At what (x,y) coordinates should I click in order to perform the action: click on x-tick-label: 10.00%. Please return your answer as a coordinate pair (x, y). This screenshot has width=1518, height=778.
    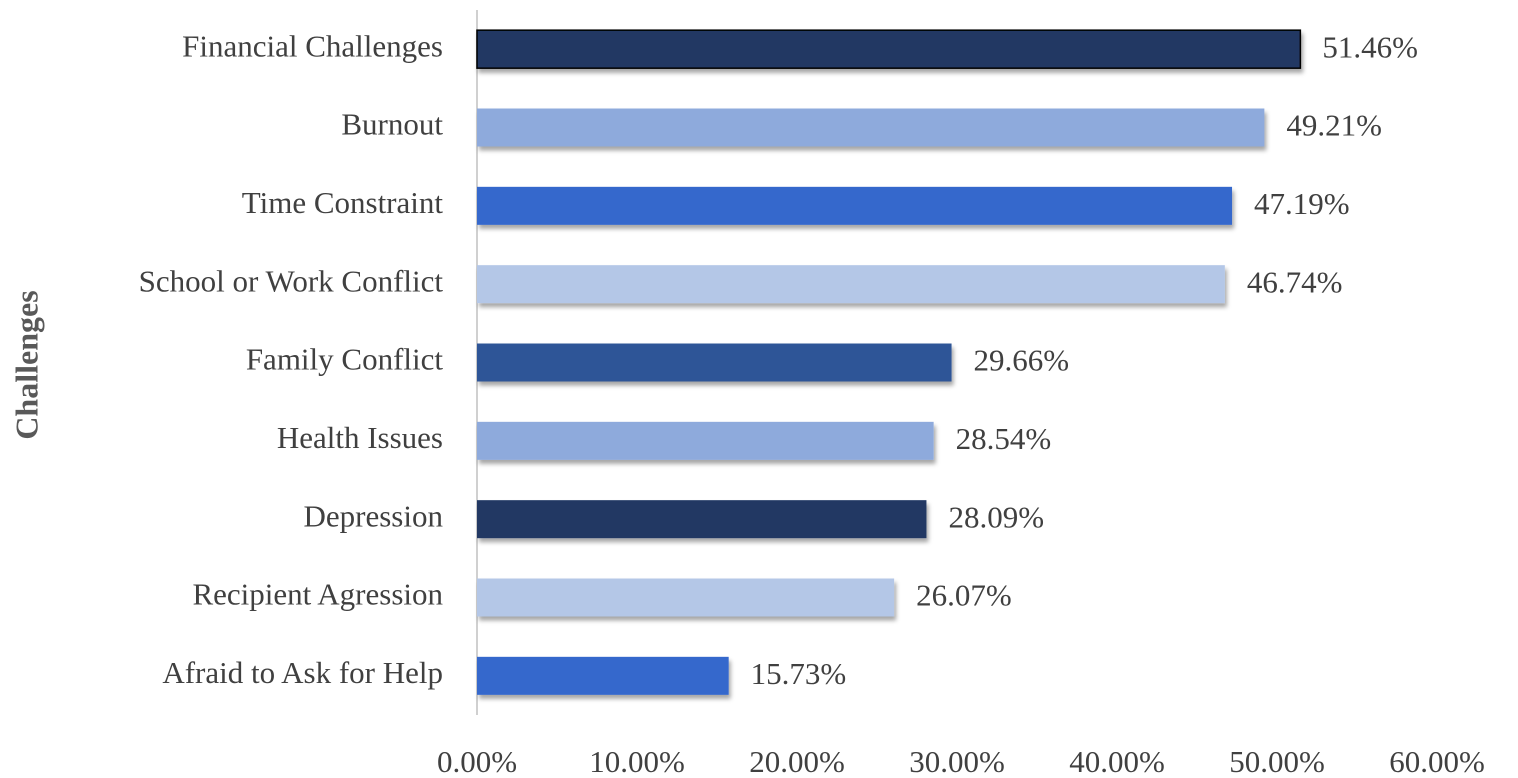
    Looking at the image, I should click on (637, 761).